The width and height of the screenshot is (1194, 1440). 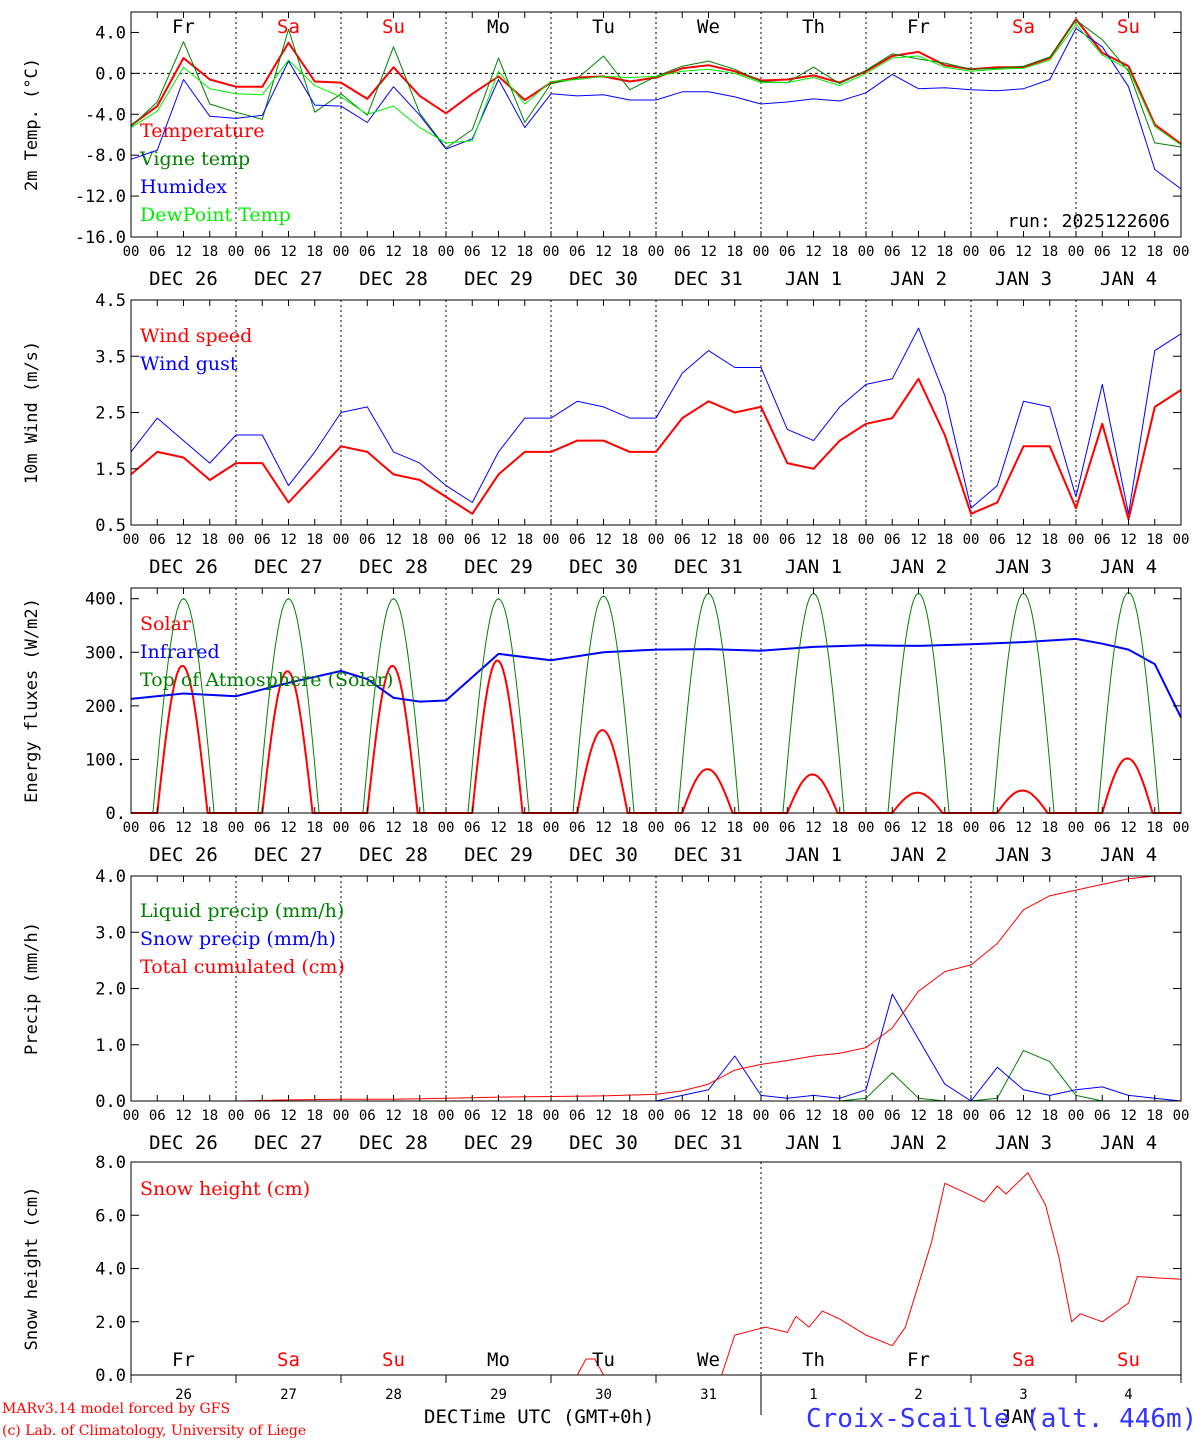 I want to click on legend-entry: Snow height (cm), so click(x=225, y=1189).